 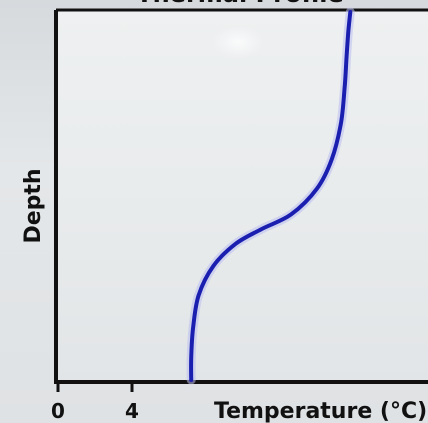 What do you see at coordinates (58, 411) in the screenshot?
I see `x-tick-label-0: 0` at bounding box center [58, 411].